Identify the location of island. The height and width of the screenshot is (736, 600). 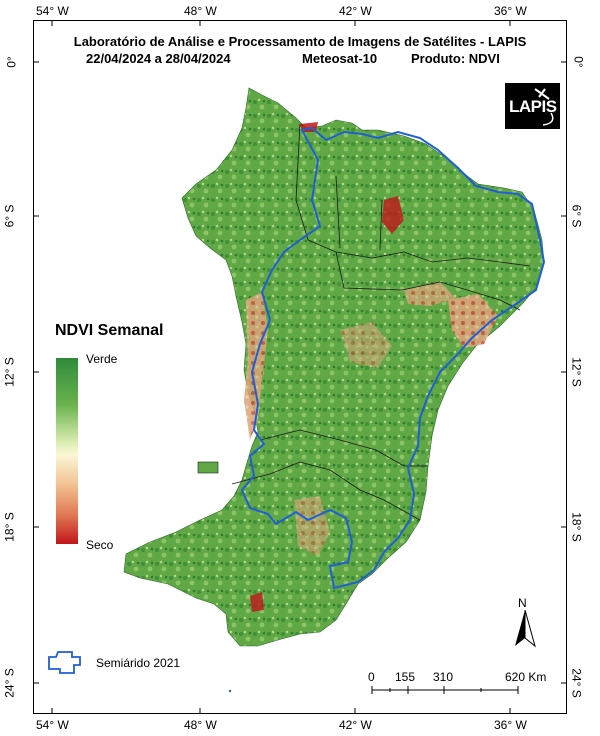
(208, 467).